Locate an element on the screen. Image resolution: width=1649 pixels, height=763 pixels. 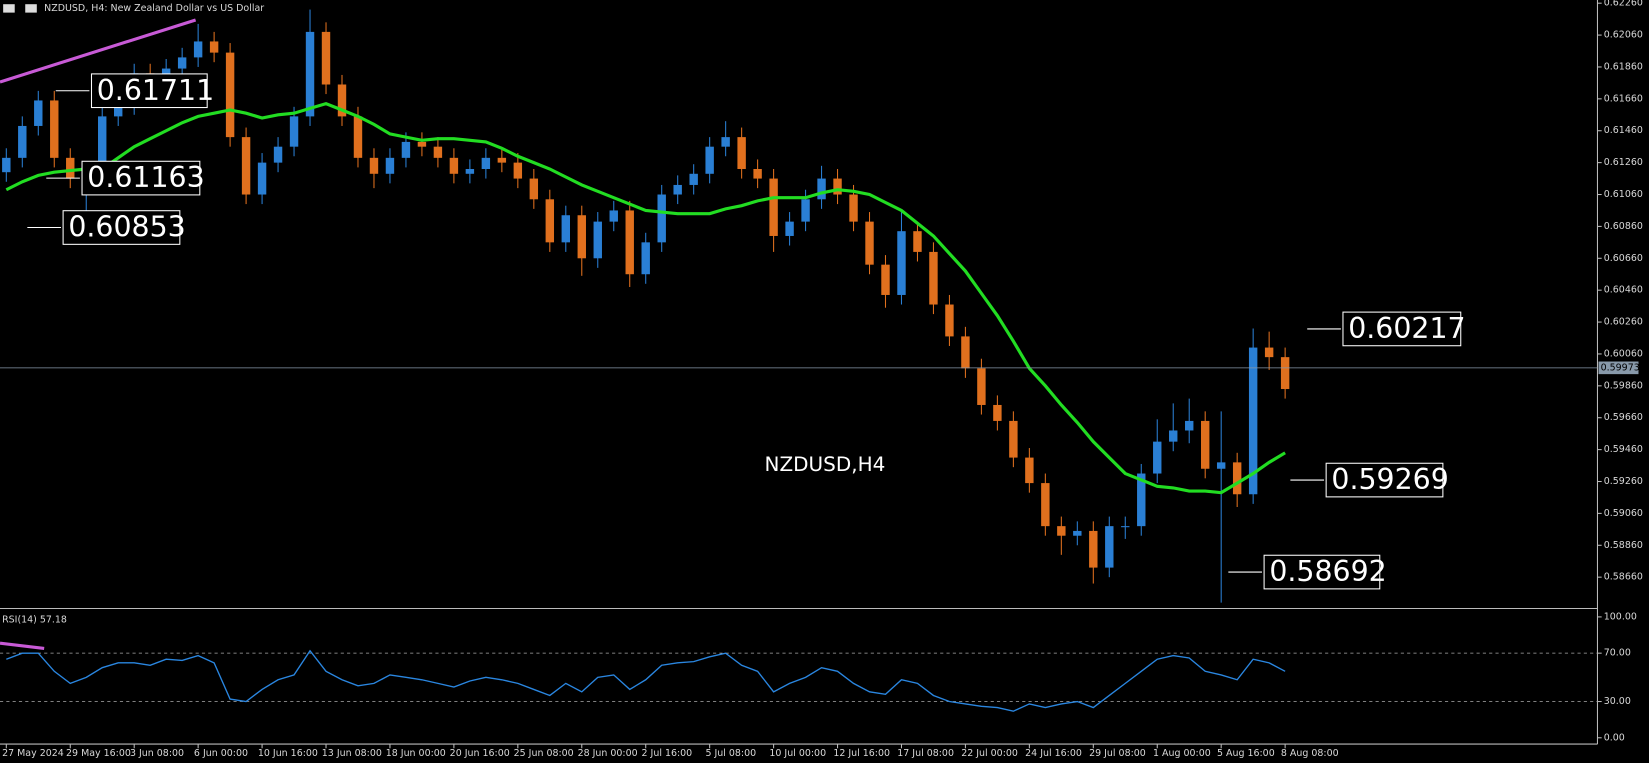
x-tick-label: 1 Aug 00:00 is located at coordinates (1182, 753).